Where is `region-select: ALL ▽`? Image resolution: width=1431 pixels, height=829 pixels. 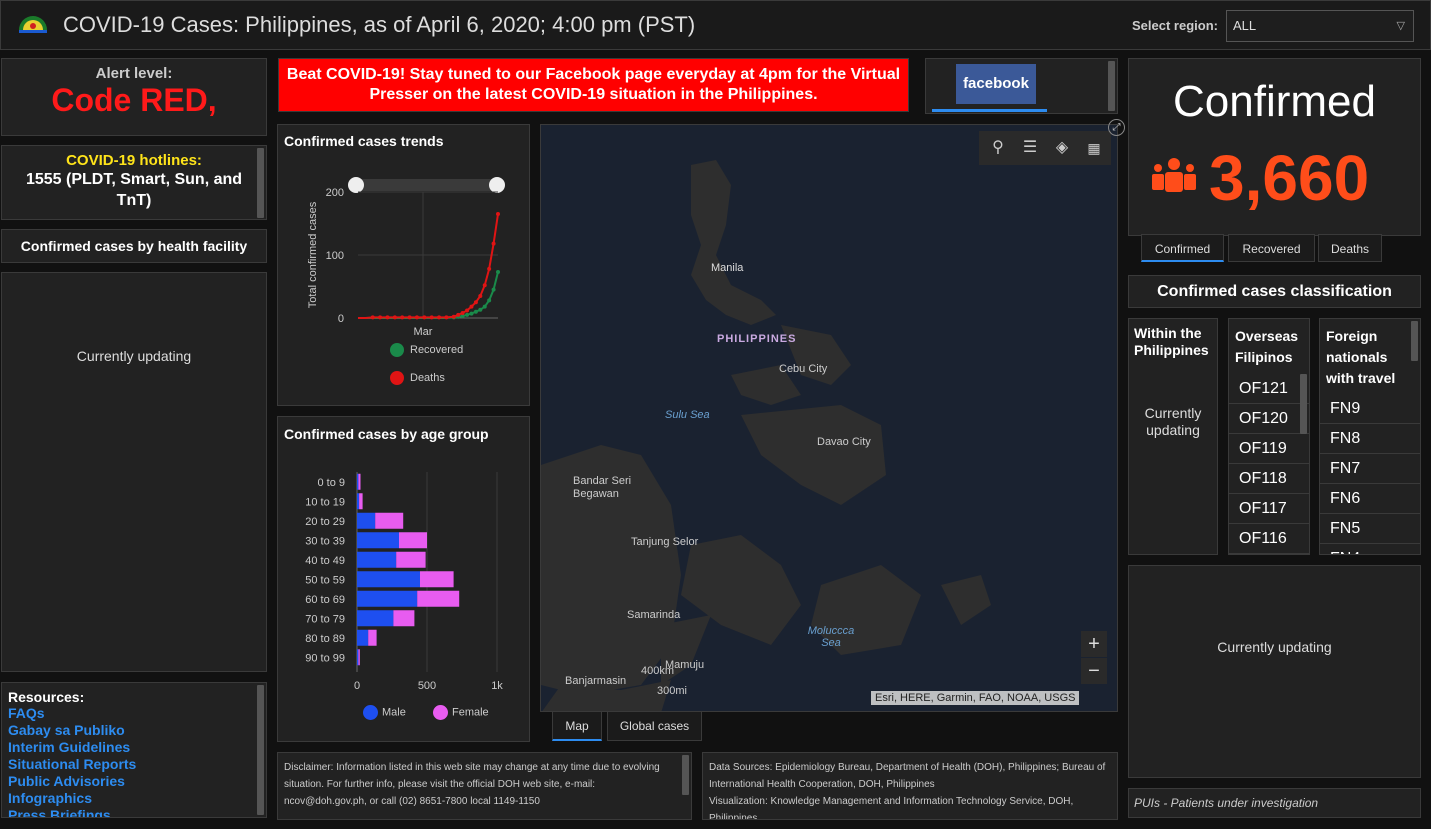 region-select: ALL ▽ is located at coordinates (1320, 26).